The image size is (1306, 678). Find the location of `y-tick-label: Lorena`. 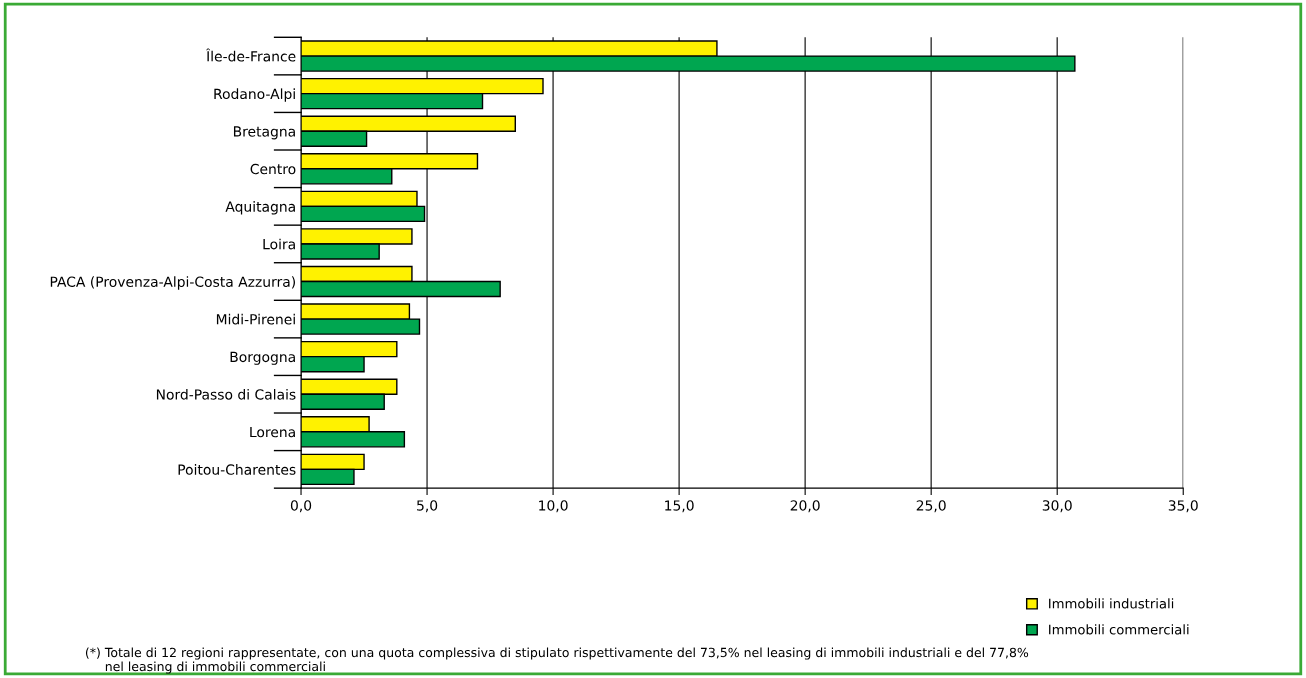

y-tick-label: Lorena is located at coordinates (272, 432).